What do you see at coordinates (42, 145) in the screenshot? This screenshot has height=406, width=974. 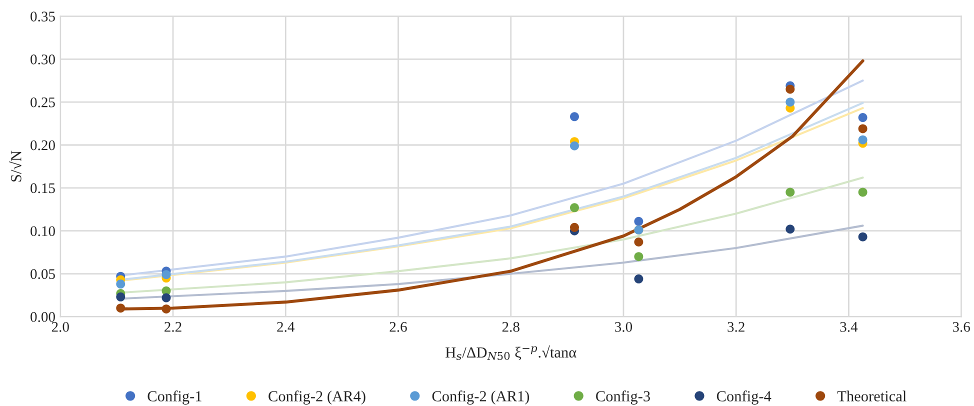 I see `y-tick-label: 0.20` at bounding box center [42, 145].